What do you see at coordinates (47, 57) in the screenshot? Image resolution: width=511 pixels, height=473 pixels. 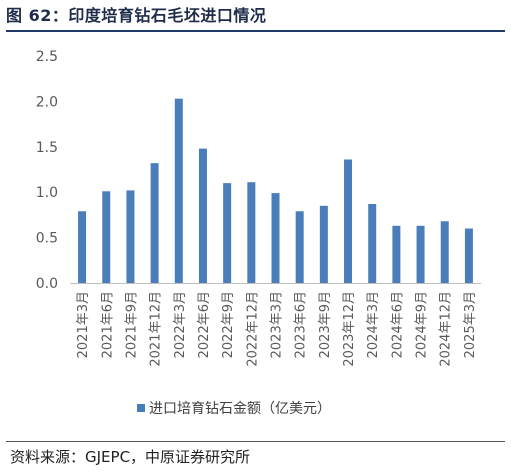 I see `y-tick-label: 2.5` at bounding box center [47, 57].